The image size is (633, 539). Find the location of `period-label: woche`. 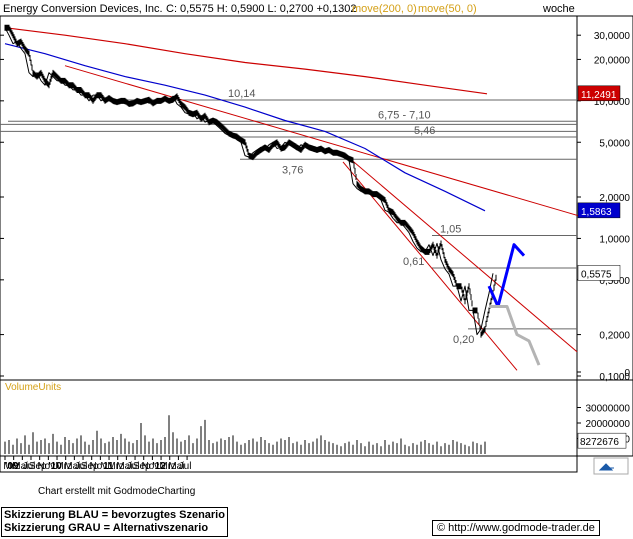

period-label: woche is located at coordinates (558, 9).